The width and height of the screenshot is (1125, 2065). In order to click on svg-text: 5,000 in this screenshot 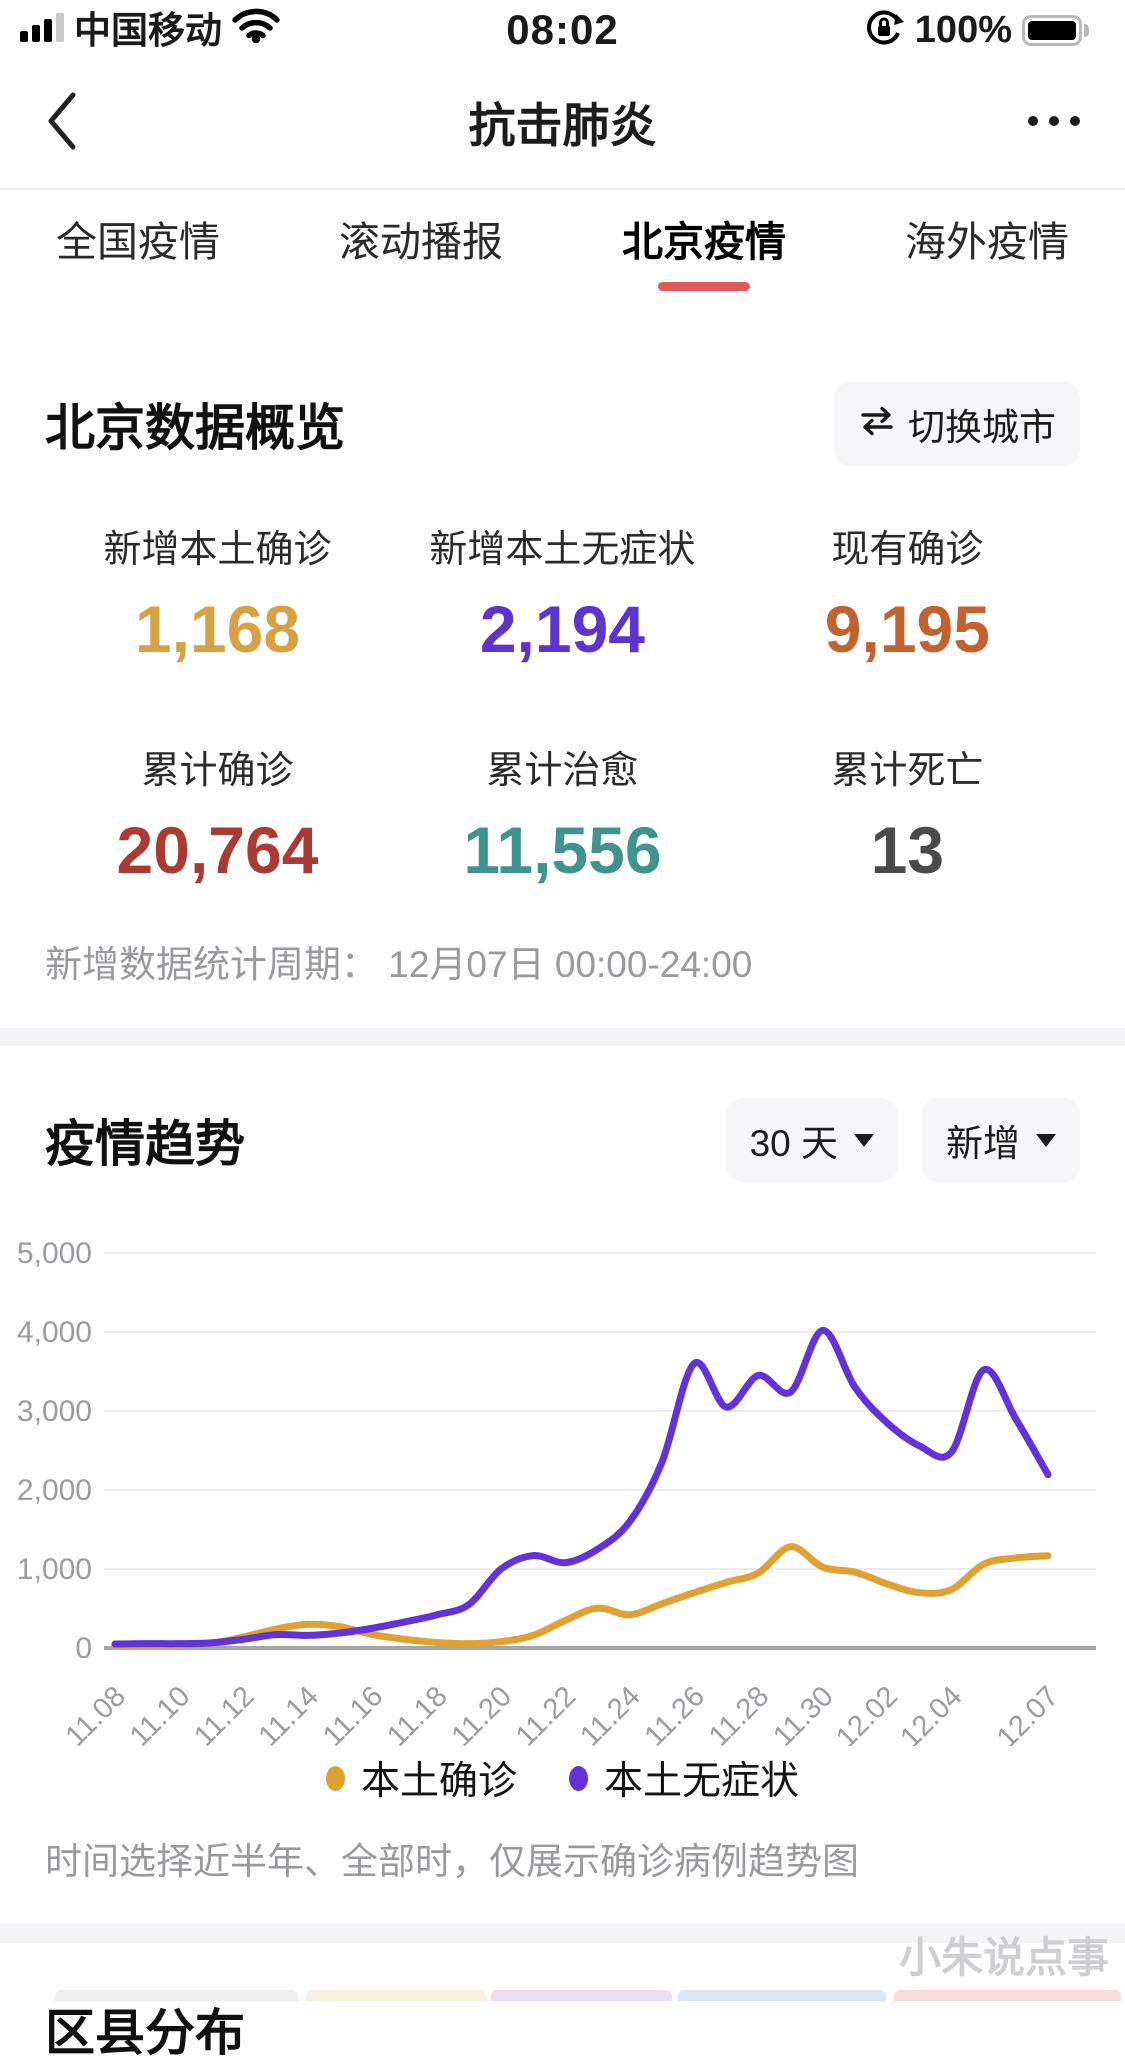, I will do `click(54, 1253)`.